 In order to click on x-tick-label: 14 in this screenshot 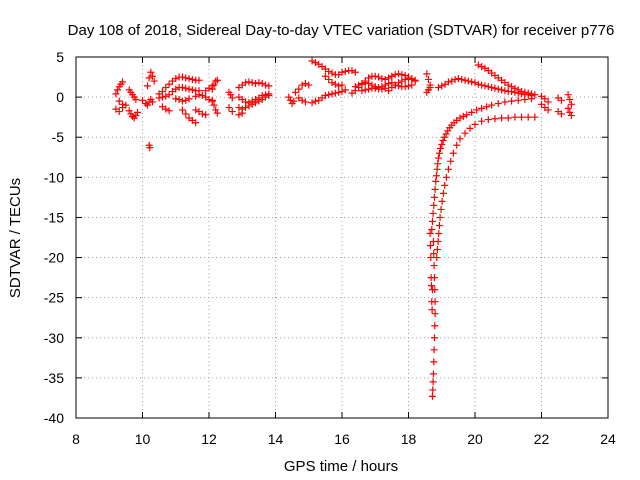, I will do `click(276, 439)`.